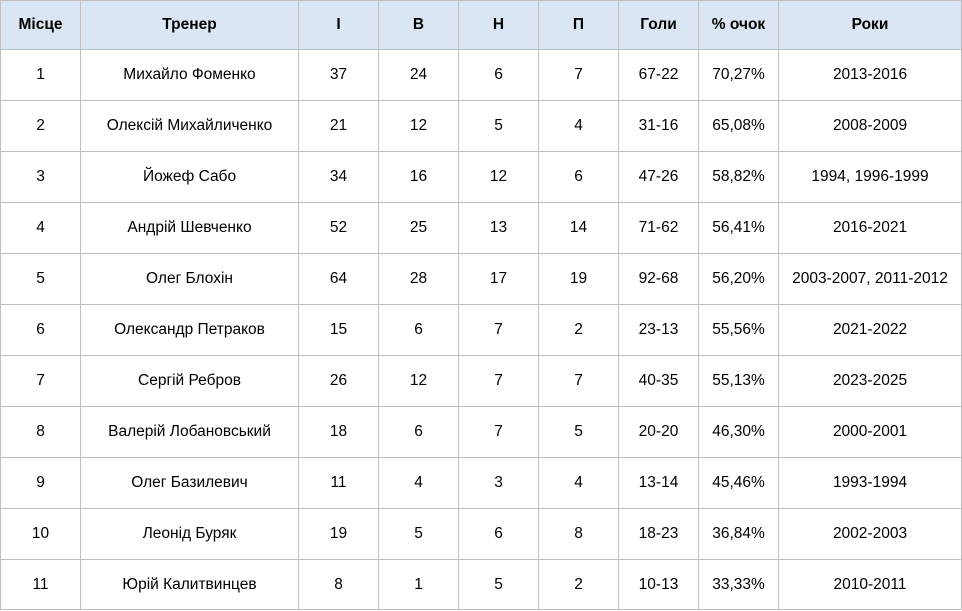  I want to click on cell-draws: 5, so click(498, 584).